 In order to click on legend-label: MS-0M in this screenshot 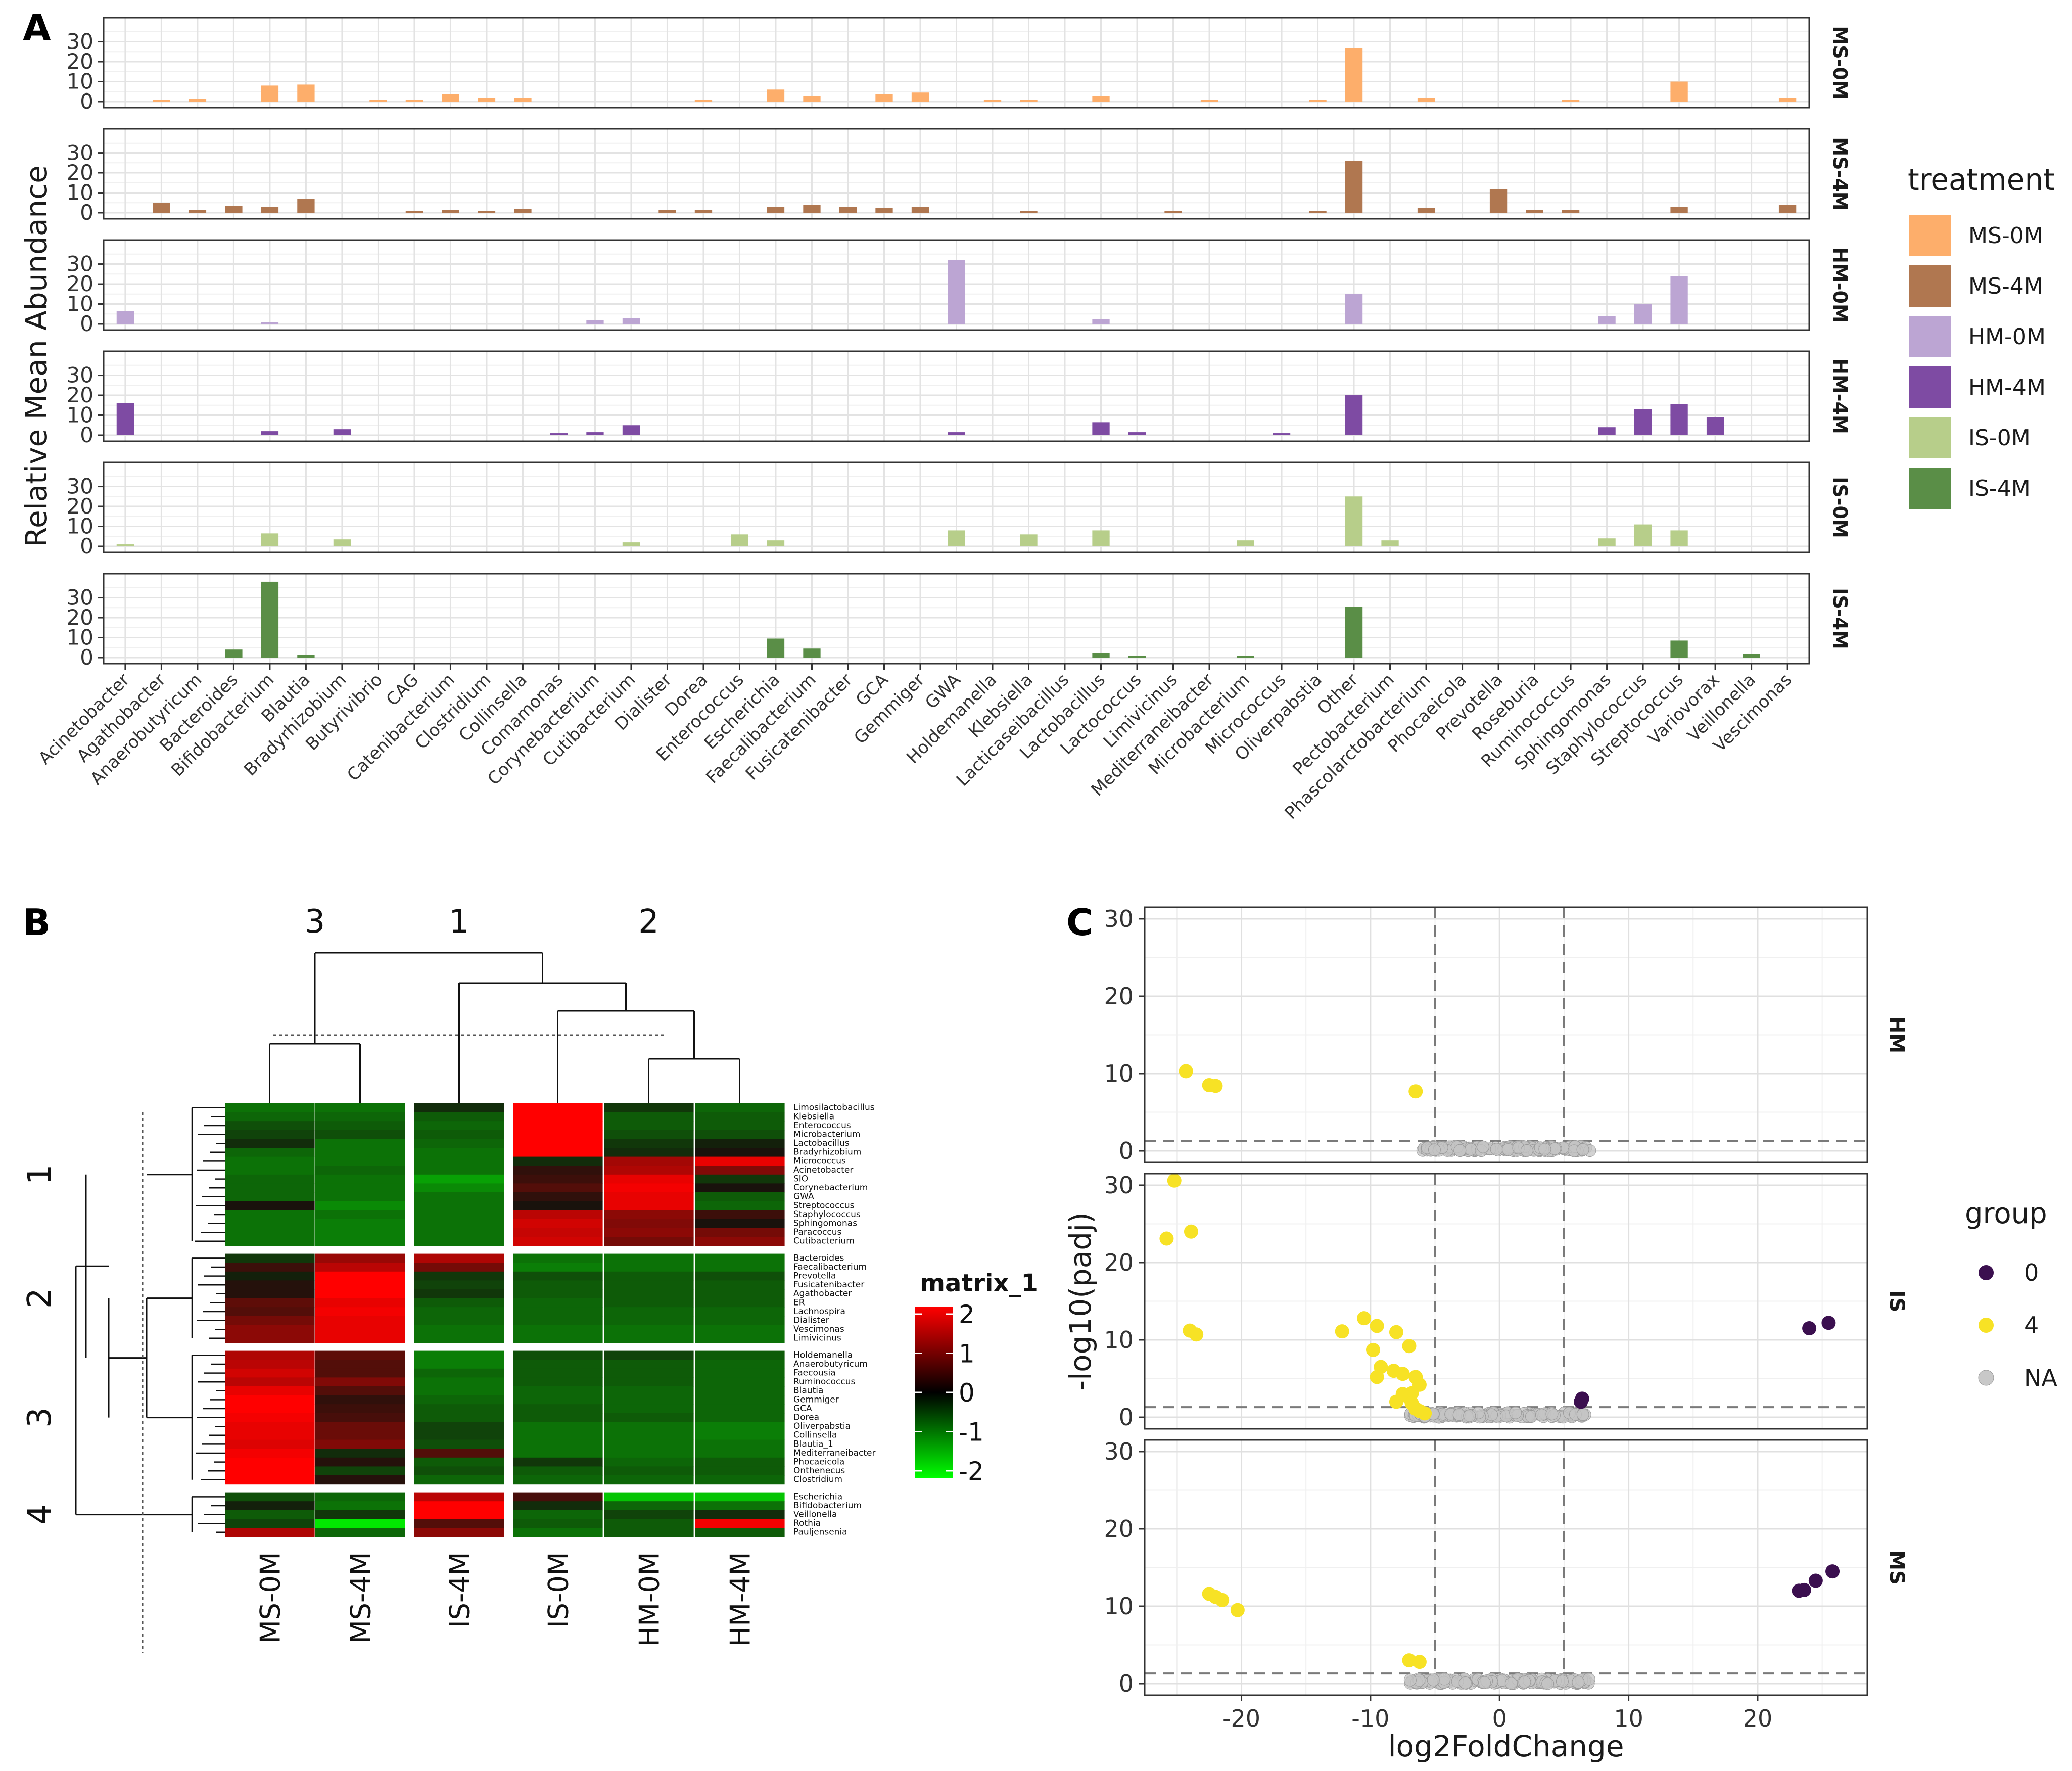, I will do `click(2005, 236)`.